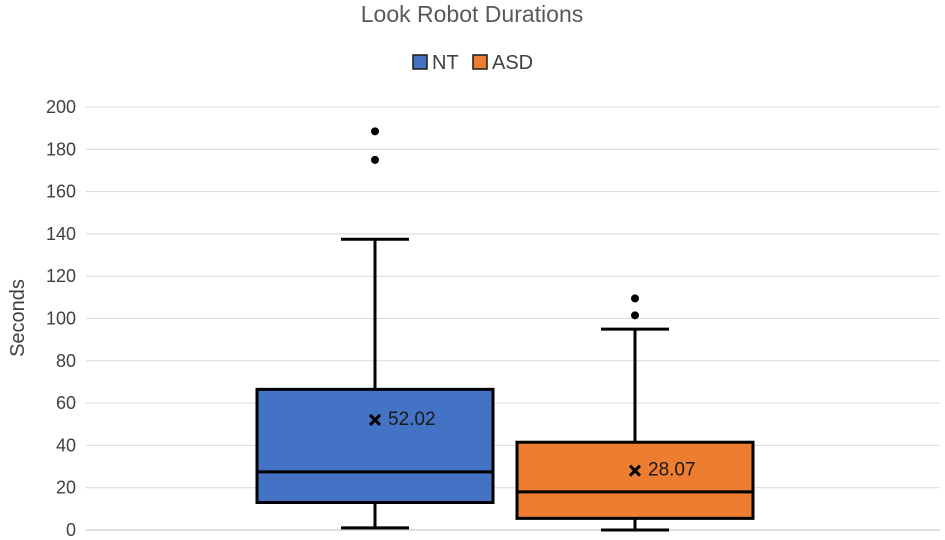 The image size is (945, 540). I want to click on legend-label-asd: ASD, so click(512, 63).